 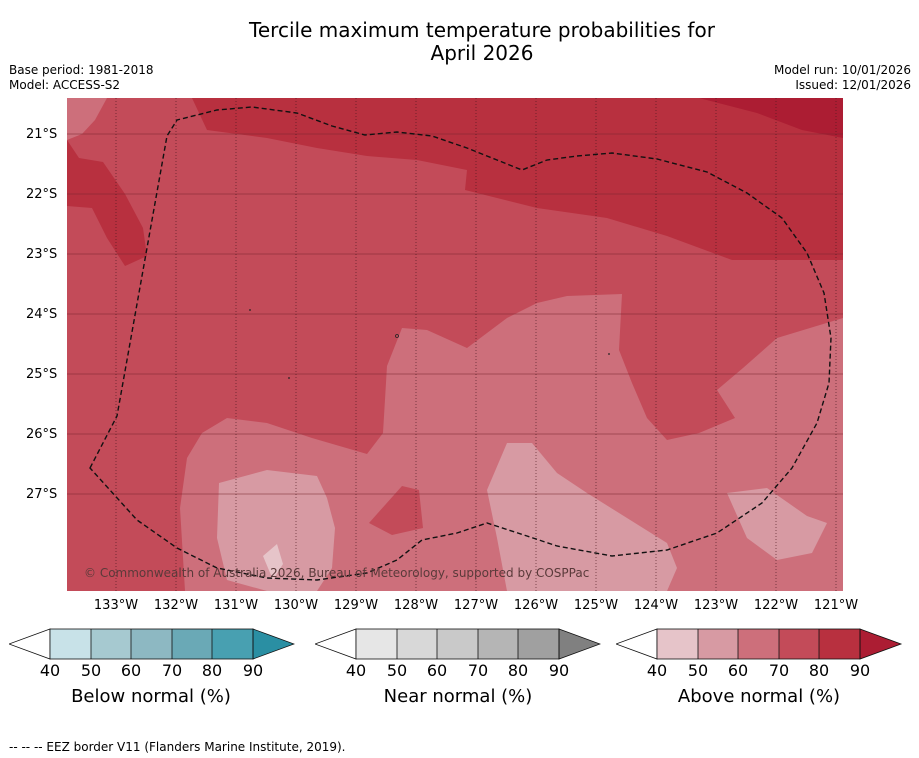 I want to click on latitude-label: 25°S, so click(x=42, y=374).